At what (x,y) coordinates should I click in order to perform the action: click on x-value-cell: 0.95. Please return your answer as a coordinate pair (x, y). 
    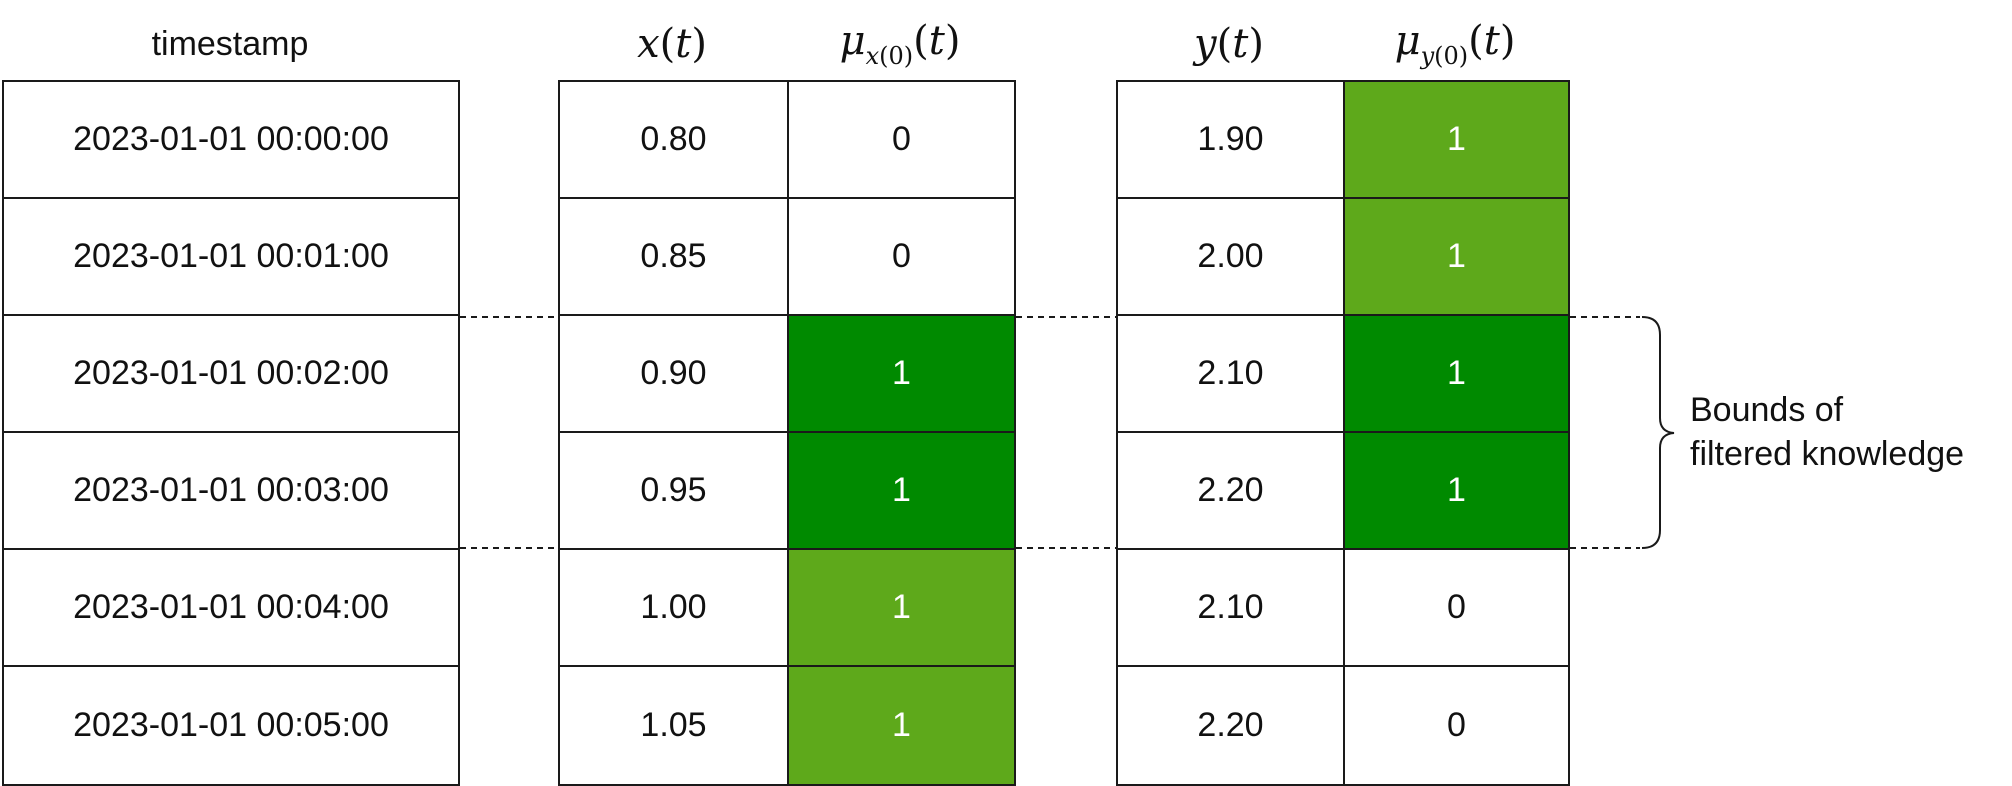
    Looking at the image, I should click on (673, 490).